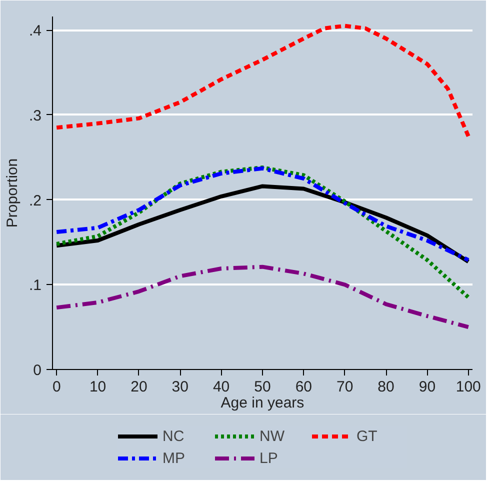 This screenshot has height=486, width=490. Describe the element at coordinates (56, 387) in the screenshot. I see `x-tick-label: 0` at that location.